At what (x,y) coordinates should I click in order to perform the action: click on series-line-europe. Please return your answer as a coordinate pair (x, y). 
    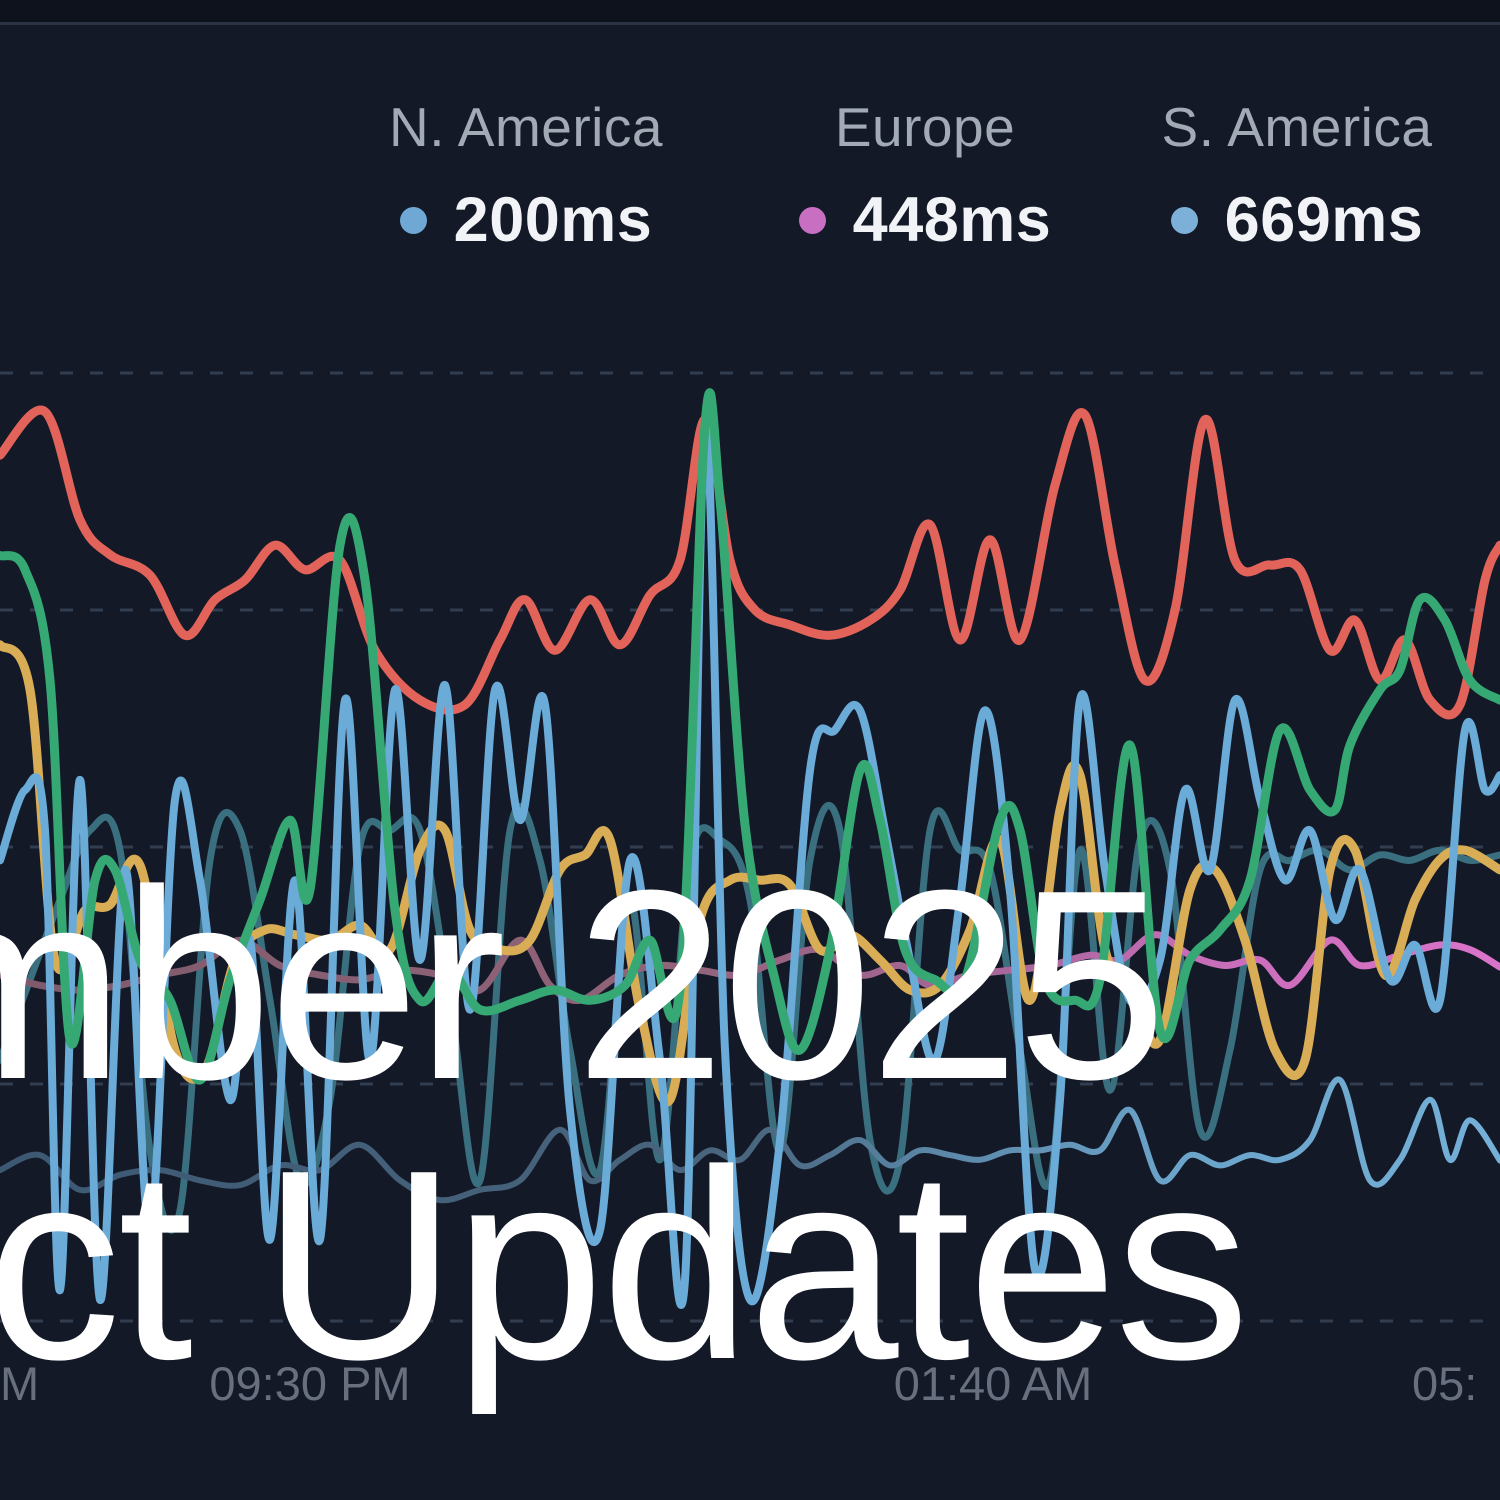
    Looking at the image, I should click on (750, 968).